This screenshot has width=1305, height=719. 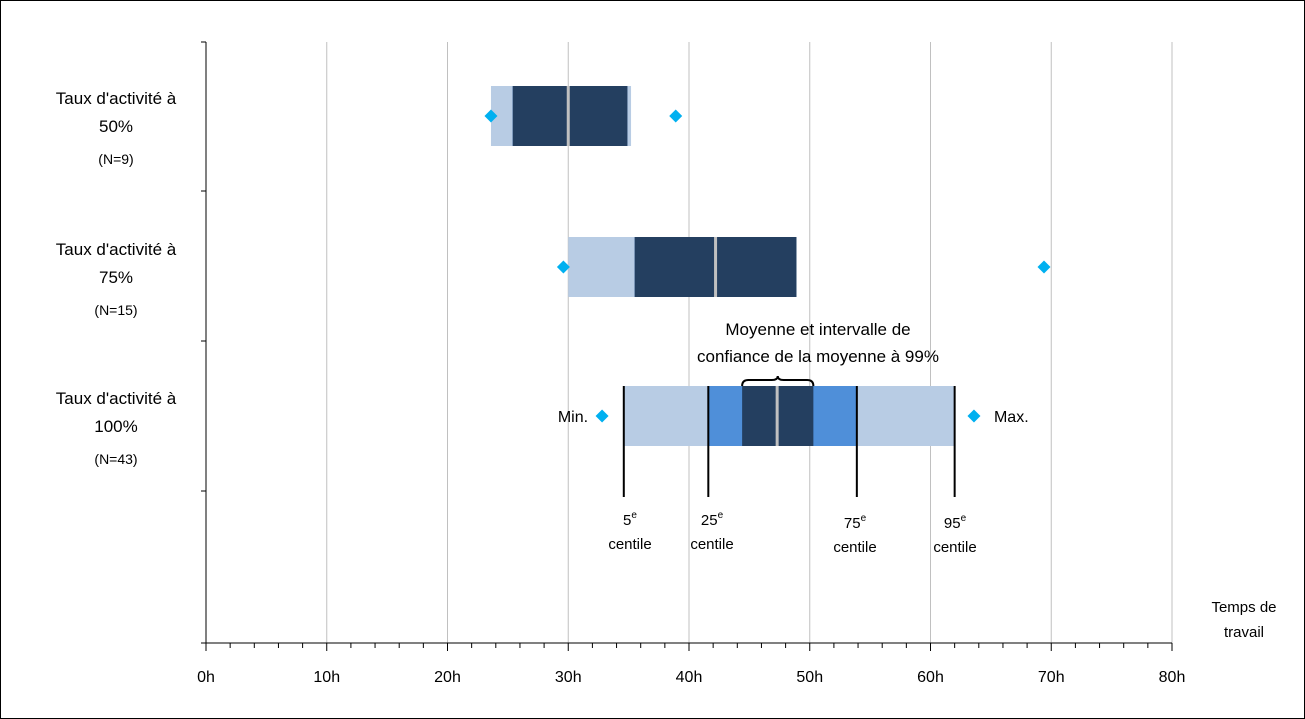 I want to click on x-tick-label: 60h, so click(x=930, y=677).